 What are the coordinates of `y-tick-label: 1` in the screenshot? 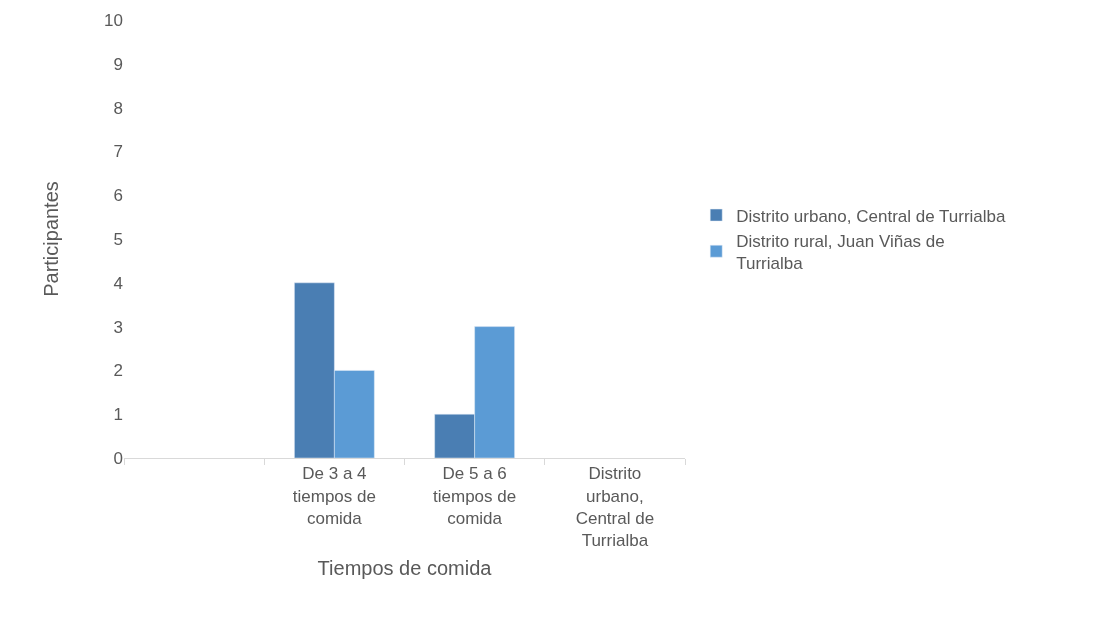 It's located at (118, 415).